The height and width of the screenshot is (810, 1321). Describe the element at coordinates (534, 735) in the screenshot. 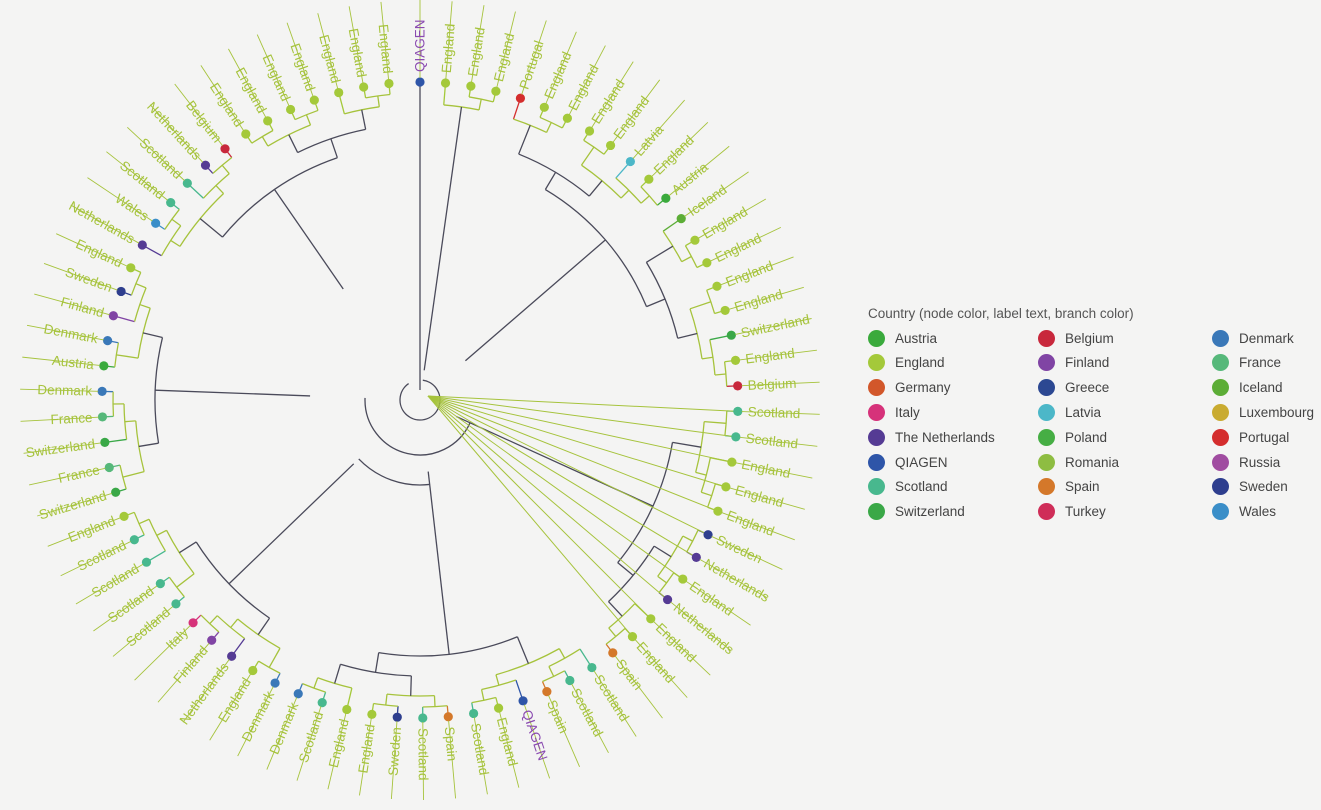

I see `leaf-label: QIAGEN` at that location.